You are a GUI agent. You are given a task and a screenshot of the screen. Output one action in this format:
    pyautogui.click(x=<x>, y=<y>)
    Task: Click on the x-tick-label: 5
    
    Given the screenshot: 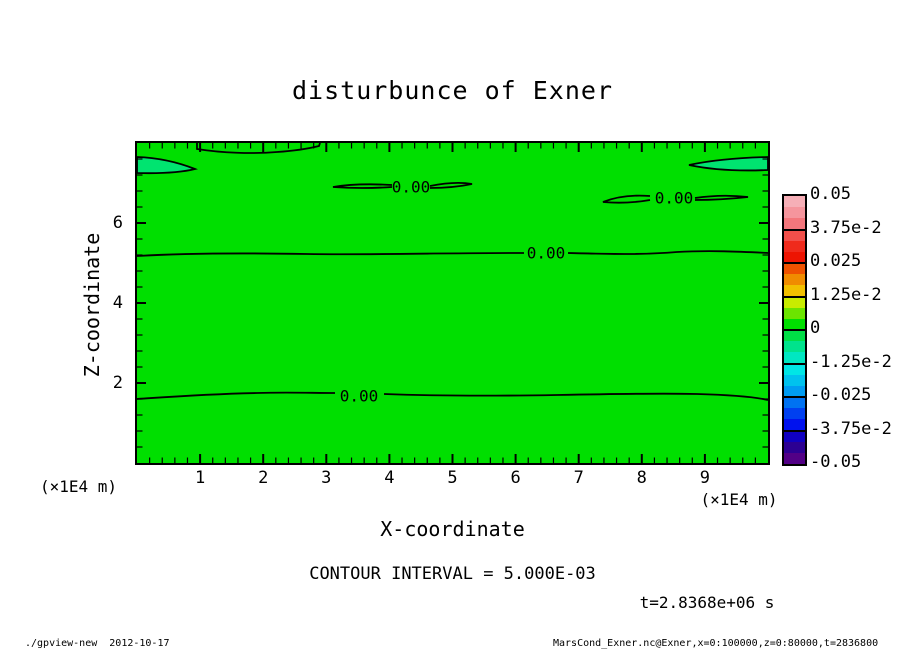 What is the action you would take?
    pyautogui.click(x=452, y=478)
    